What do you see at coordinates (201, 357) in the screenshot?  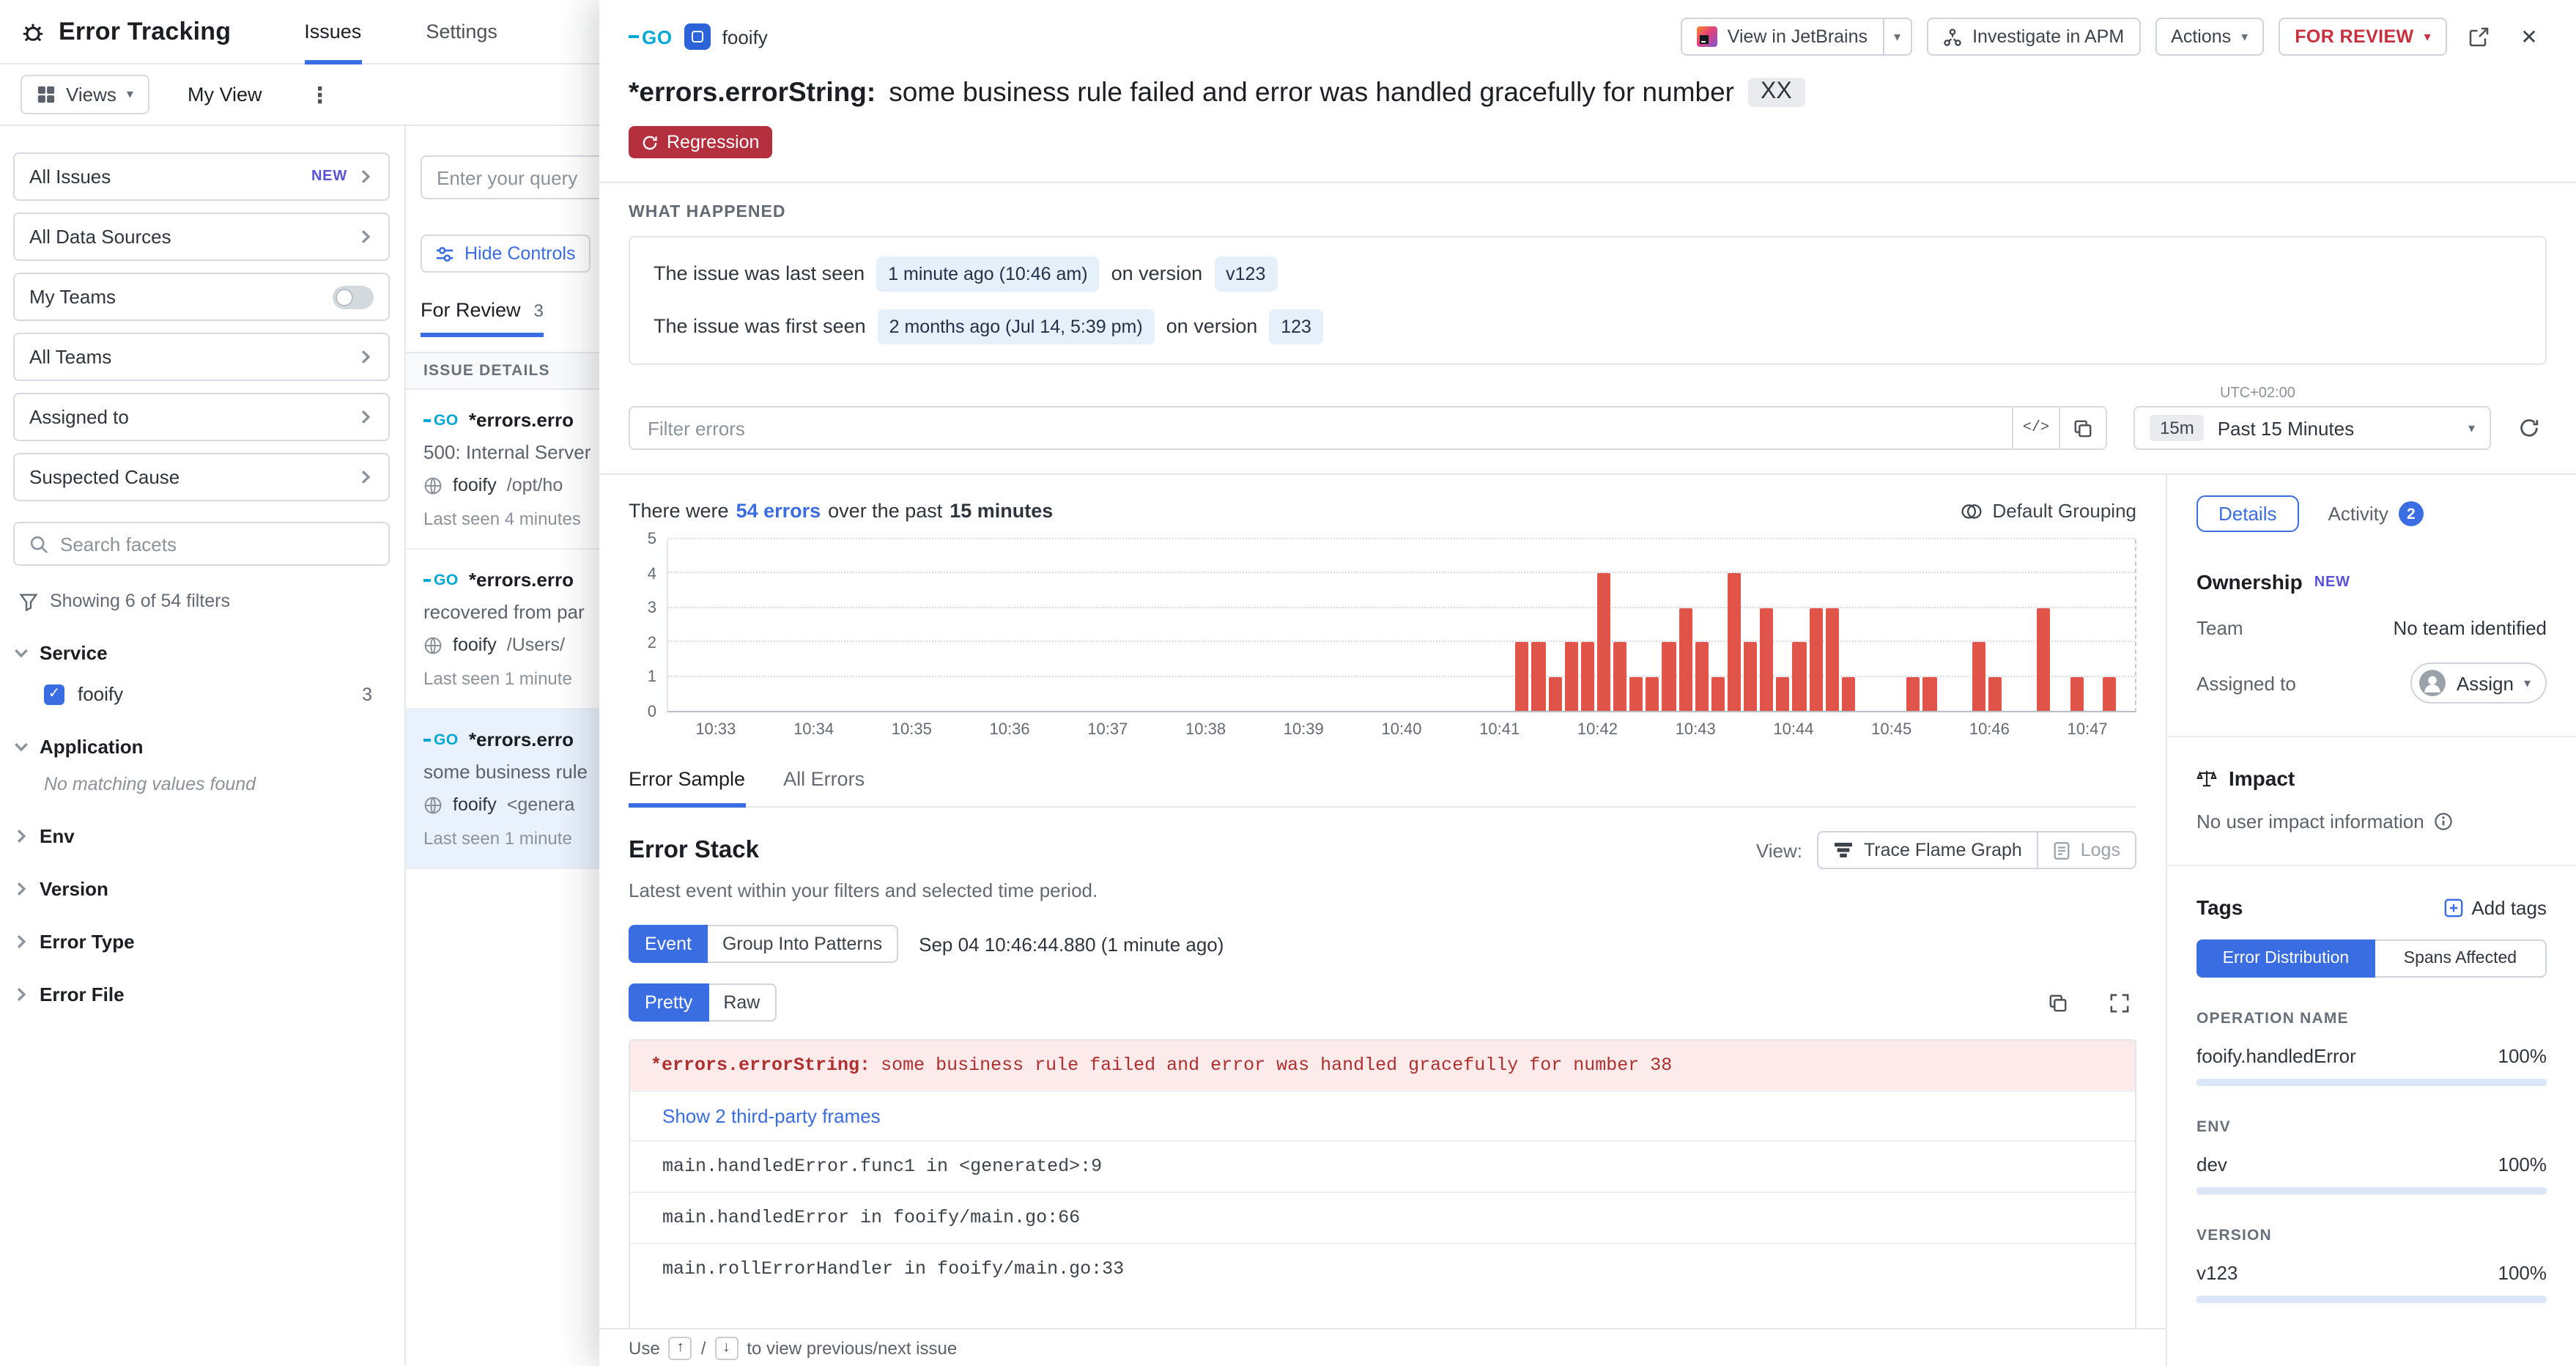 I see `filter-all-teams: All Teams` at bounding box center [201, 357].